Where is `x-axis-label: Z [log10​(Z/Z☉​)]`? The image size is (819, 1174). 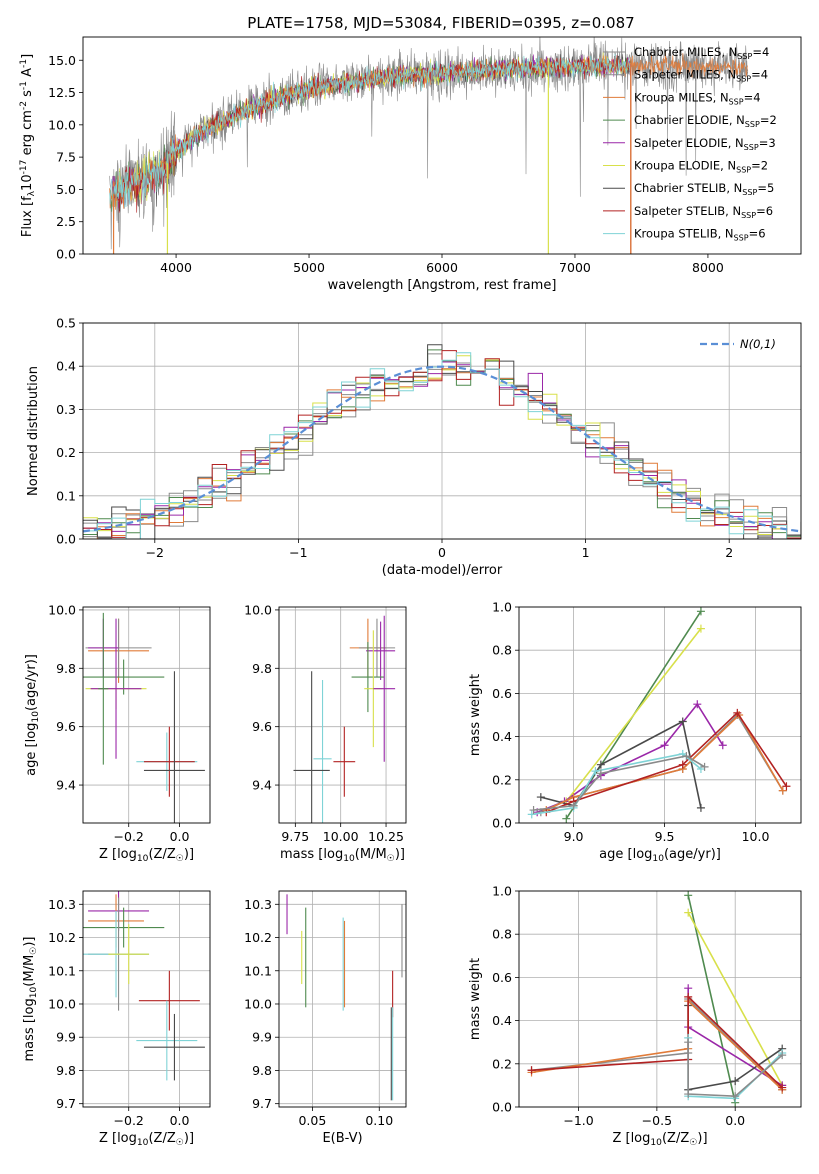 x-axis-label: Z [log10​(Z/Z☉​)] is located at coordinates (146, 1139).